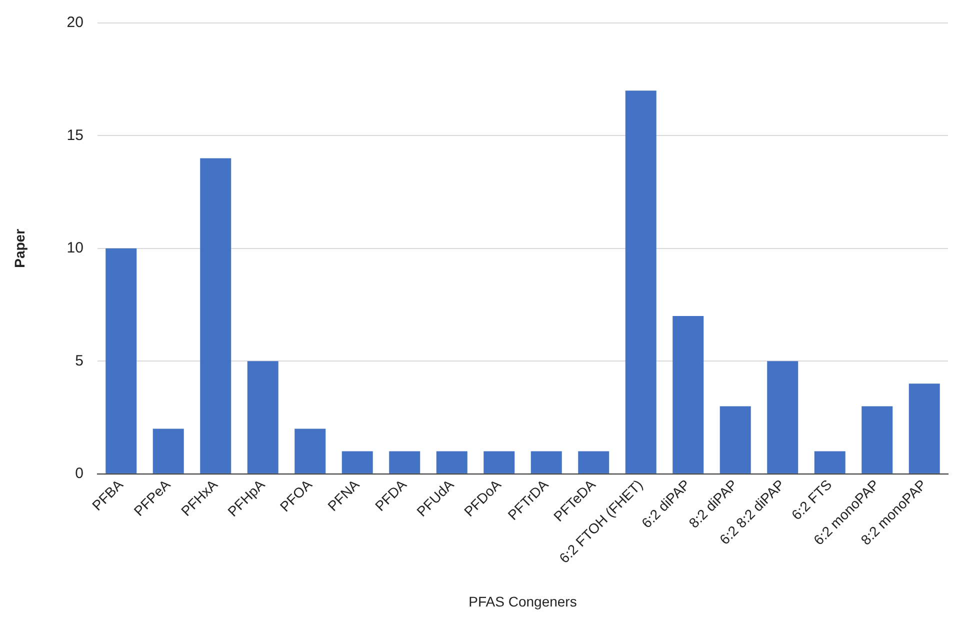 This screenshot has width=968, height=621. Describe the element at coordinates (19, 248) in the screenshot. I see `y-axis-title: Paper` at that location.